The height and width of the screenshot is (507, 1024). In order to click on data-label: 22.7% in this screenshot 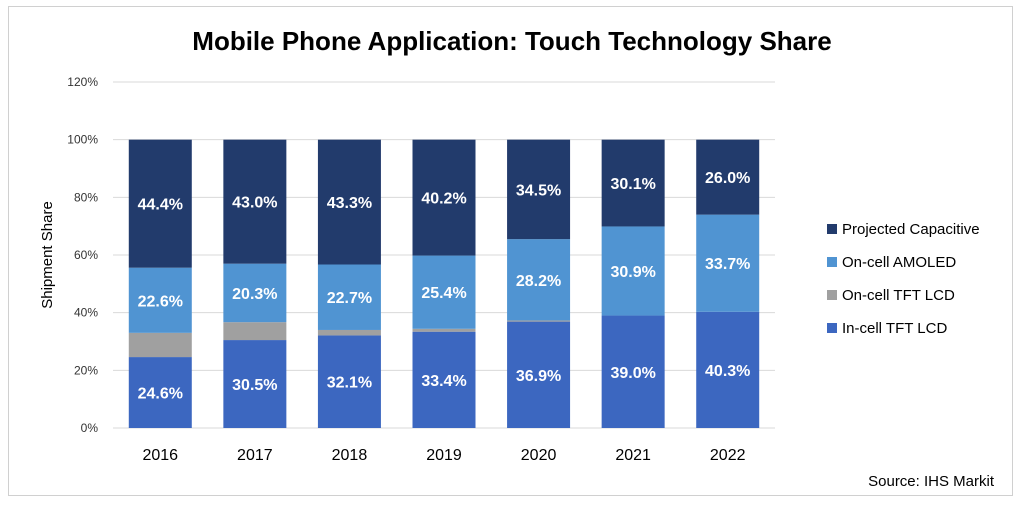, I will do `click(349, 298)`.